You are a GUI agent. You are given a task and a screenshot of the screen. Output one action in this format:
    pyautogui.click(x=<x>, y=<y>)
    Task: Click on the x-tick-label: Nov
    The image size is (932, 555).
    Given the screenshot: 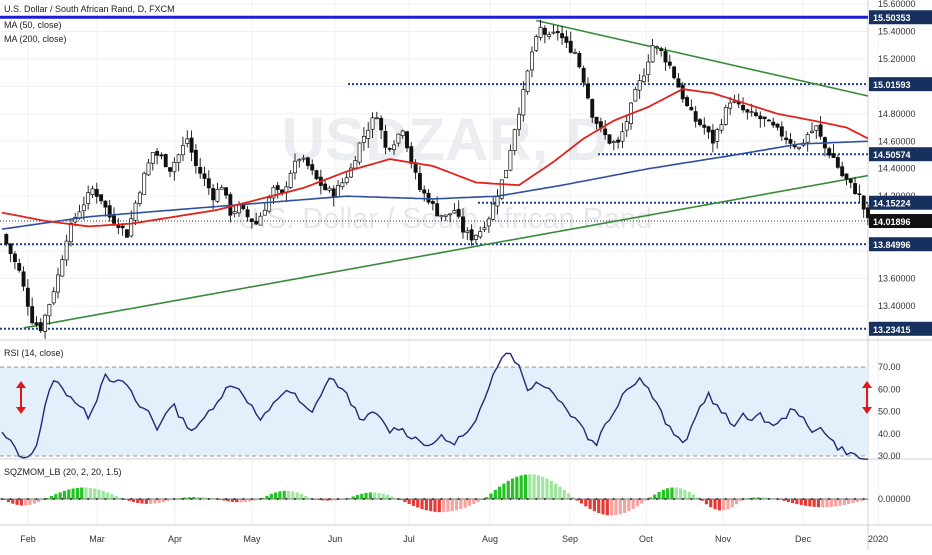 What is the action you would take?
    pyautogui.click(x=723, y=539)
    